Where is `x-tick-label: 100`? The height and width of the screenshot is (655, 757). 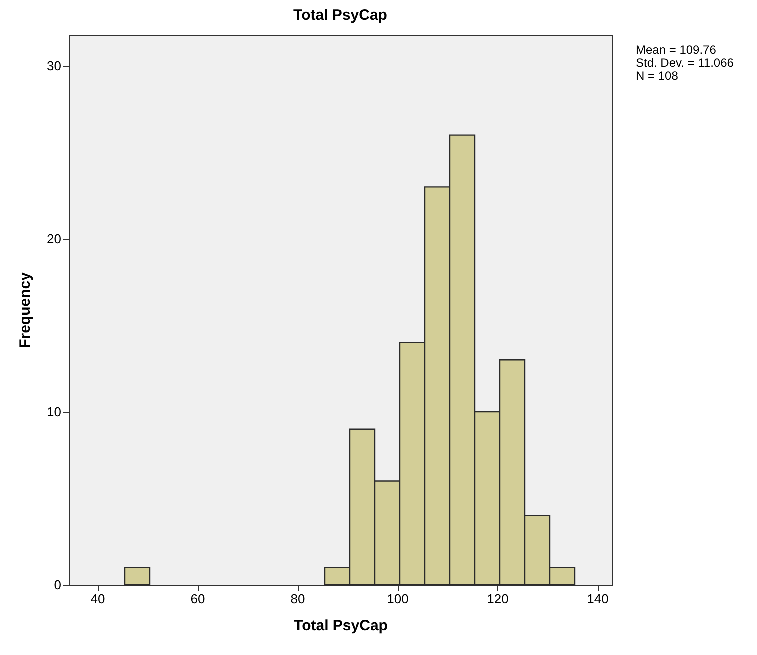
x-tick-label: 100 is located at coordinates (398, 599).